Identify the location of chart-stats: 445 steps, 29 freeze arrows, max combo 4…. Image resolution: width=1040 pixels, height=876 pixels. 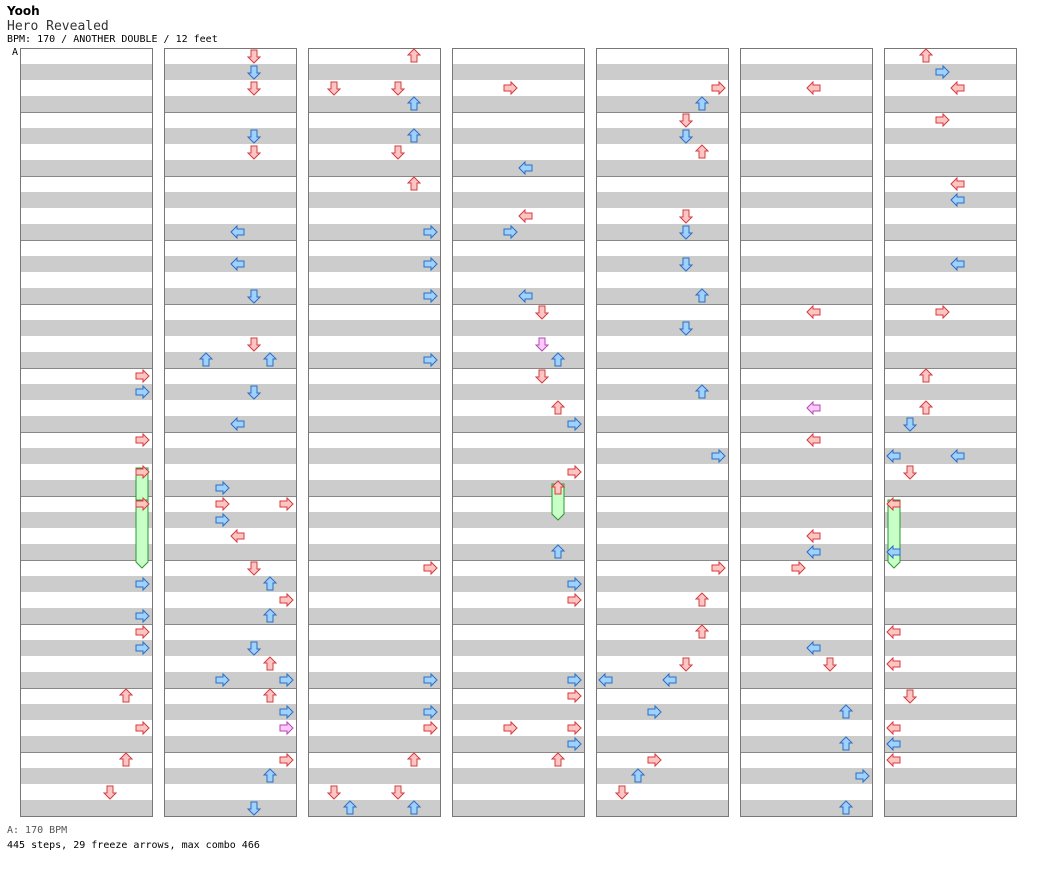
(133, 845).